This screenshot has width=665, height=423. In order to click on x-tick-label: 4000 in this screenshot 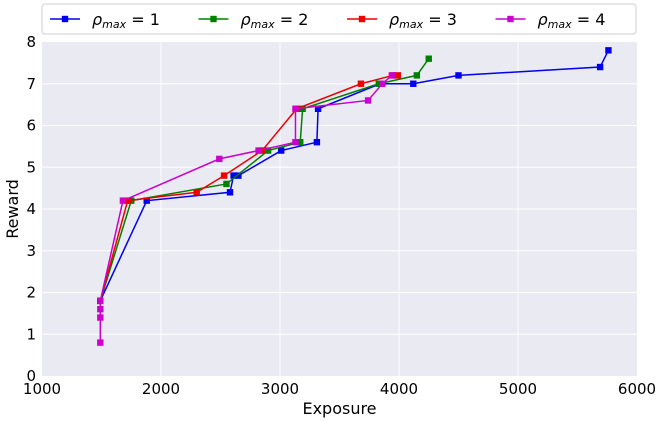, I will do `click(399, 389)`.